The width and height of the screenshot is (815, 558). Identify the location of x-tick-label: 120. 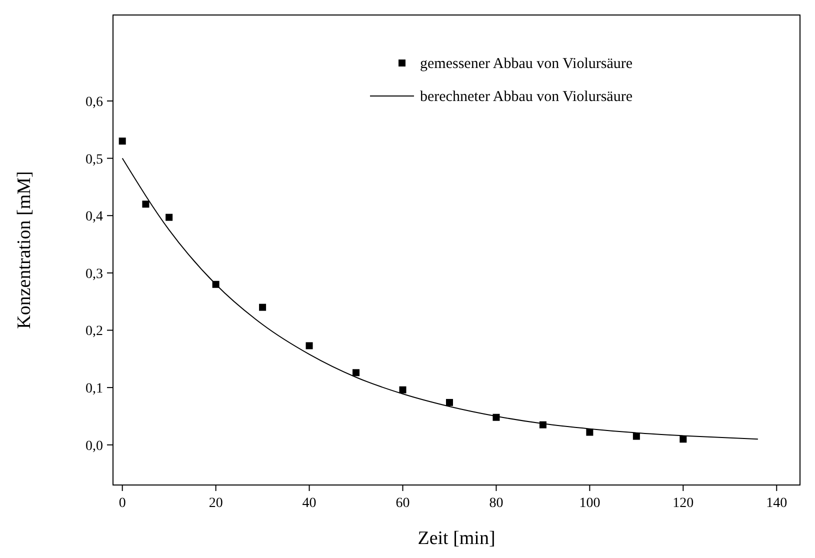
(683, 503).